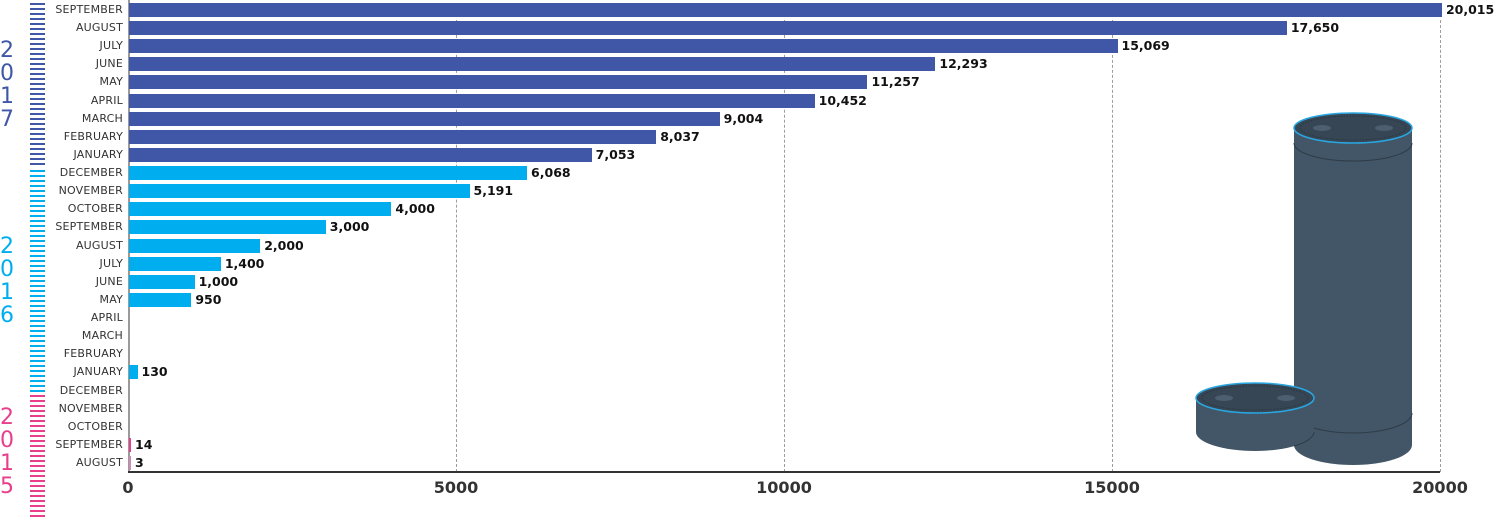 The width and height of the screenshot is (1496, 518). What do you see at coordinates (106, 100) in the screenshot?
I see `month-label: APRIL` at bounding box center [106, 100].